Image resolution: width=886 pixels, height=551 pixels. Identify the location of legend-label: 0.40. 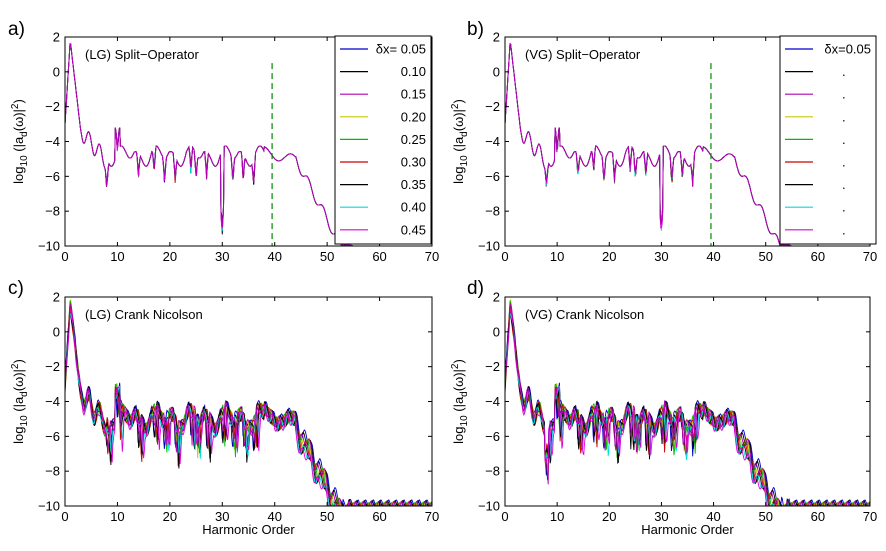
(413, 207).